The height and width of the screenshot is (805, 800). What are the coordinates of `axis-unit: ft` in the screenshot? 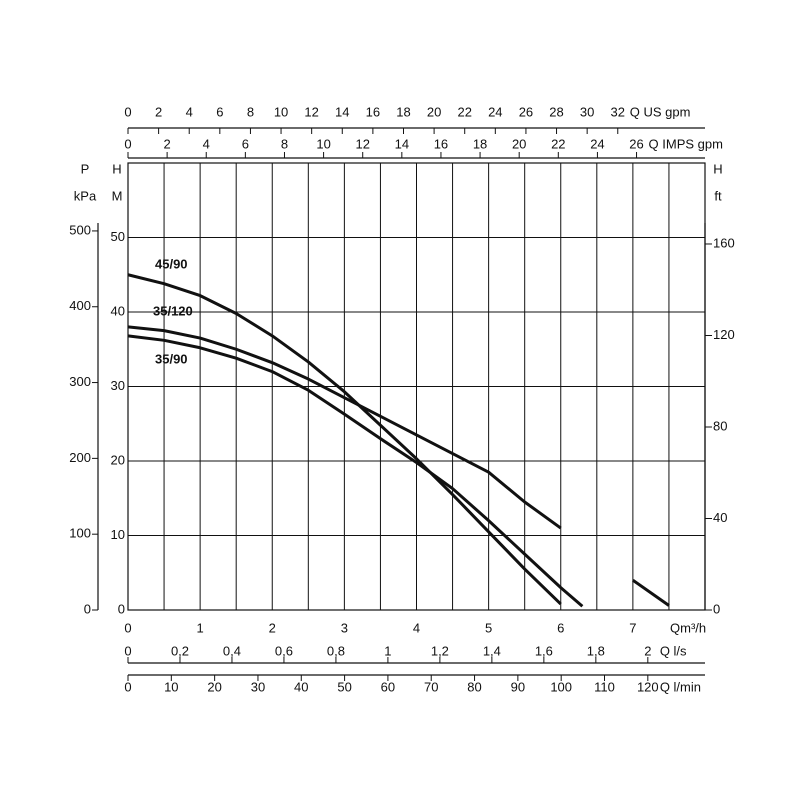 It's located at (718, 195).